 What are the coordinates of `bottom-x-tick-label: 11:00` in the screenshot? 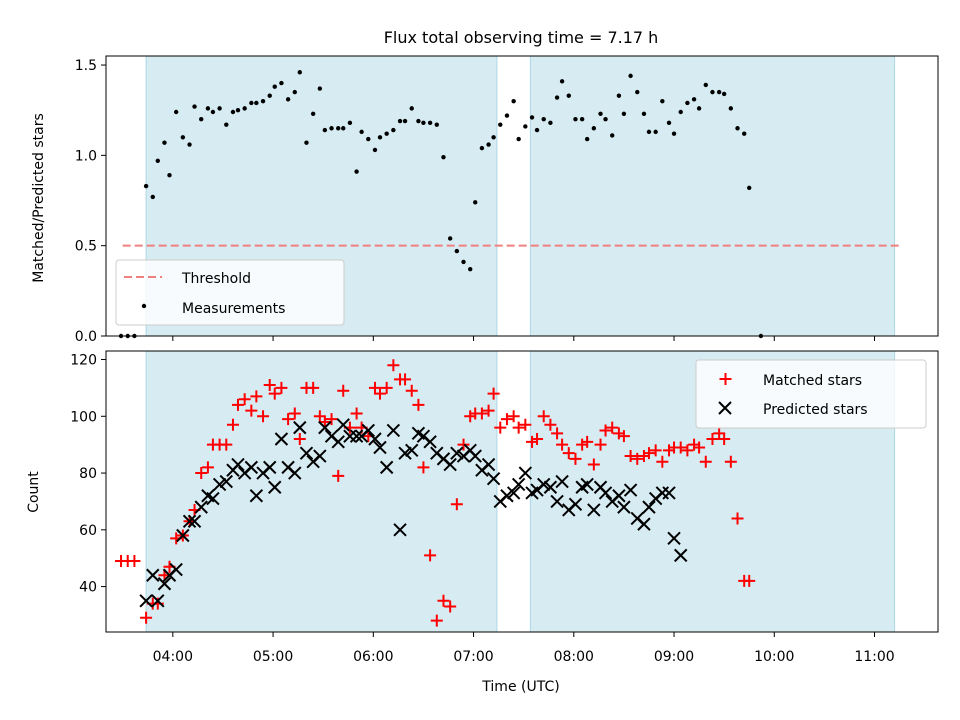 It's located at (874, 657).